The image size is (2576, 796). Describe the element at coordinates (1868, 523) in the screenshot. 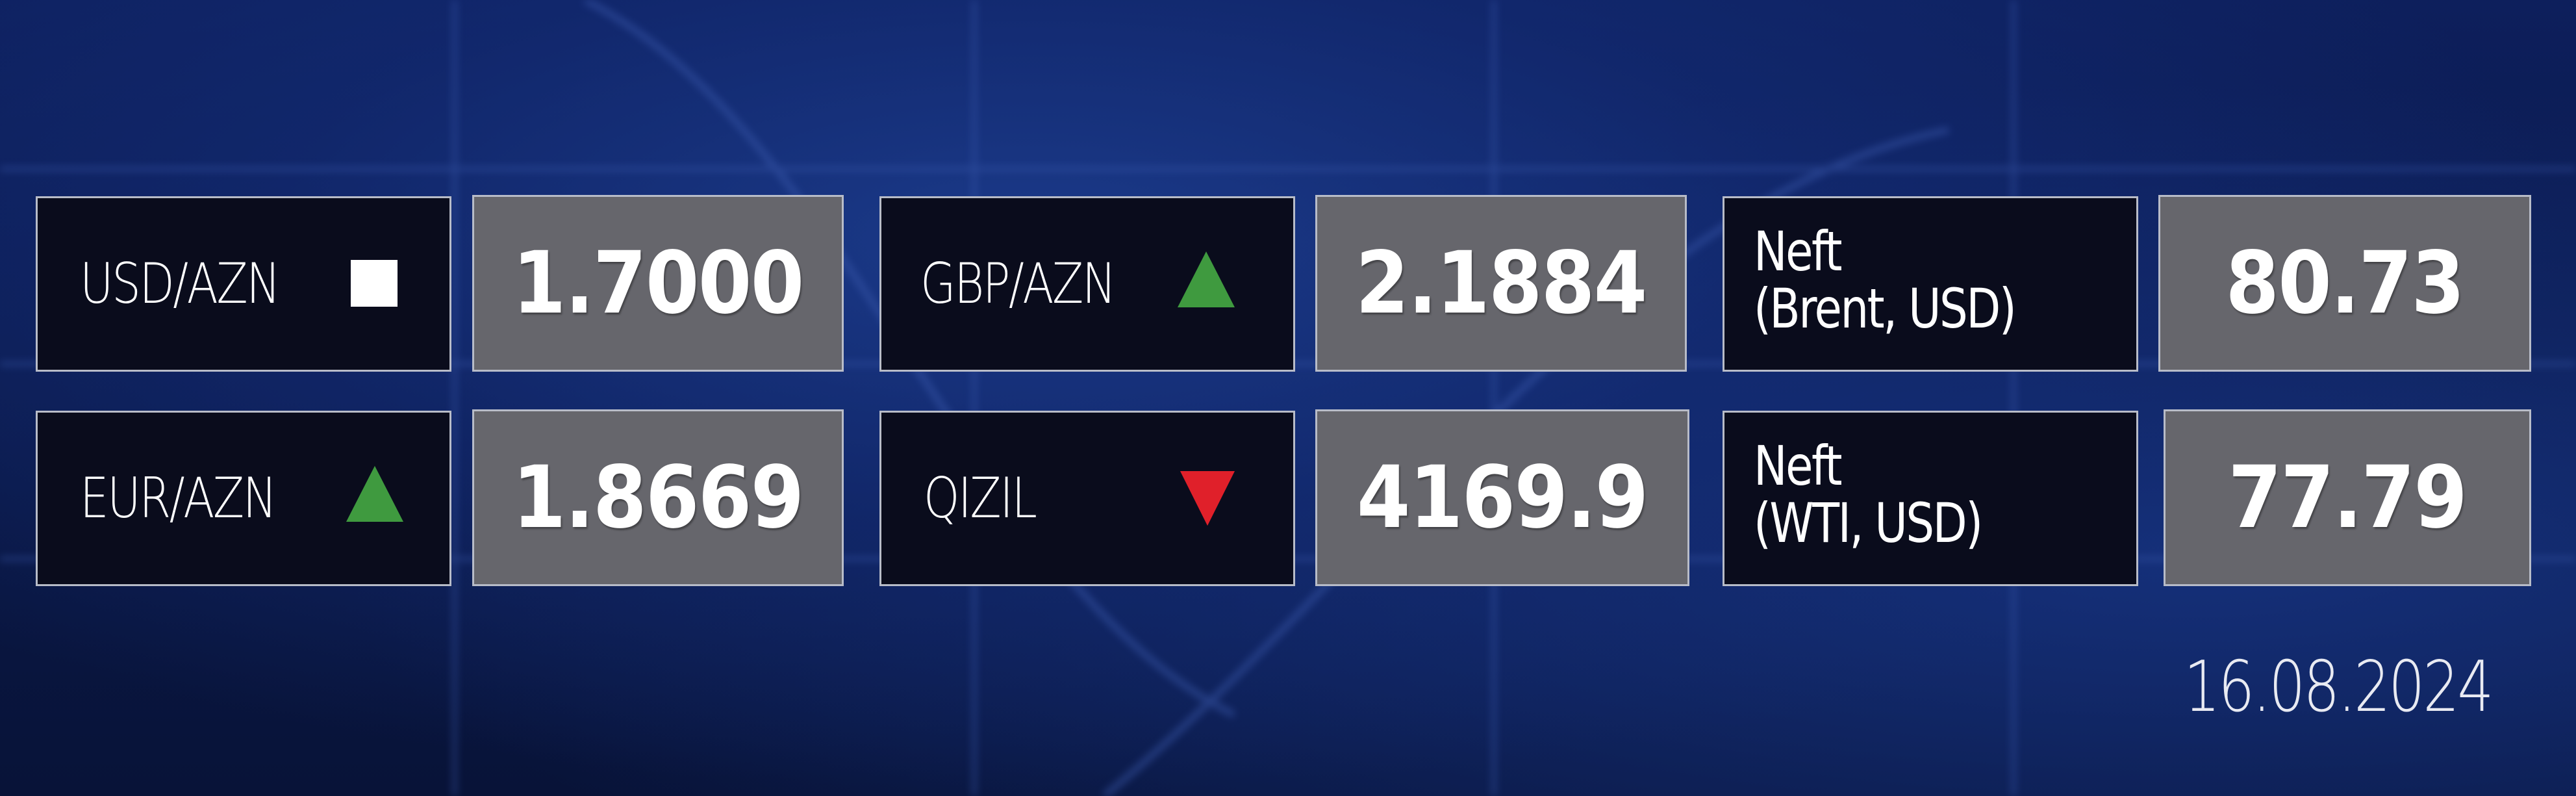

I see `wti-label-line2: (WTI, USD)` at that location.